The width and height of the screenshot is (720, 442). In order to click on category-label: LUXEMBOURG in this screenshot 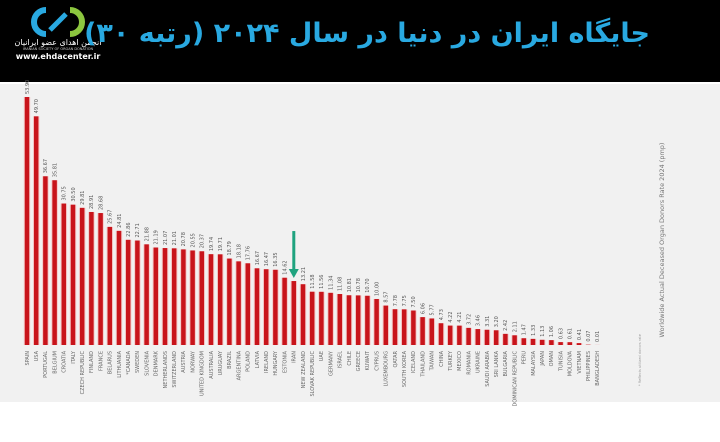, I will do `click(387, 369)`.